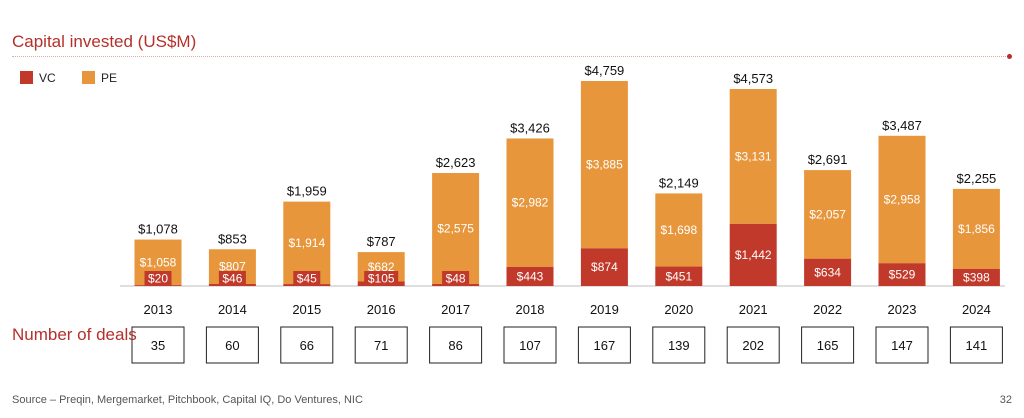  I want to click on x-tick-2017: 2017, so click(455, 309).